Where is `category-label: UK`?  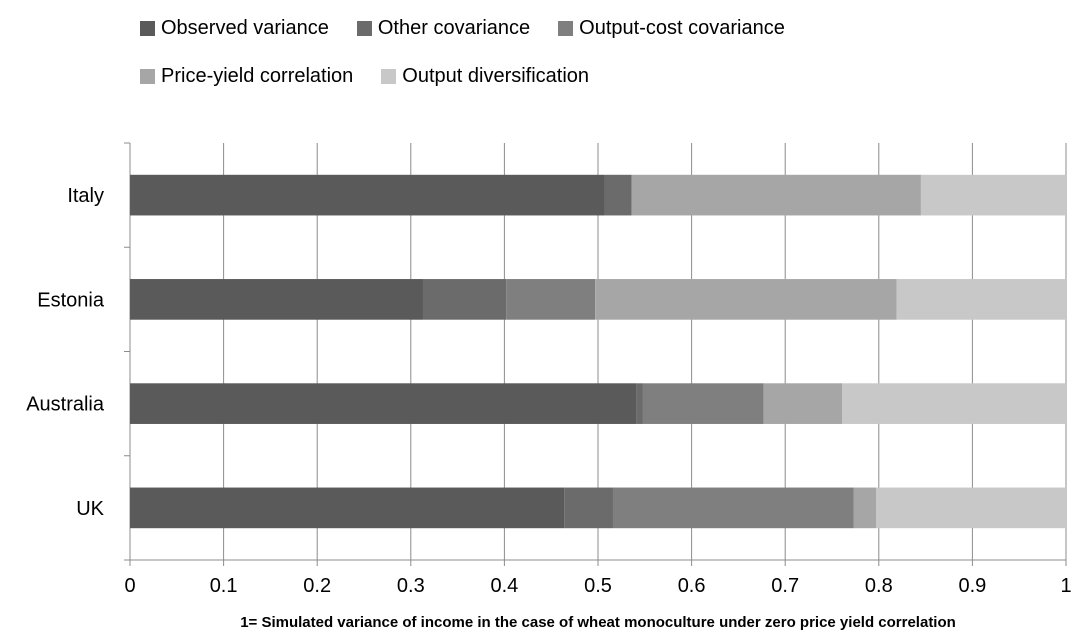 category-label: UK is located at coordinates (90, 509).